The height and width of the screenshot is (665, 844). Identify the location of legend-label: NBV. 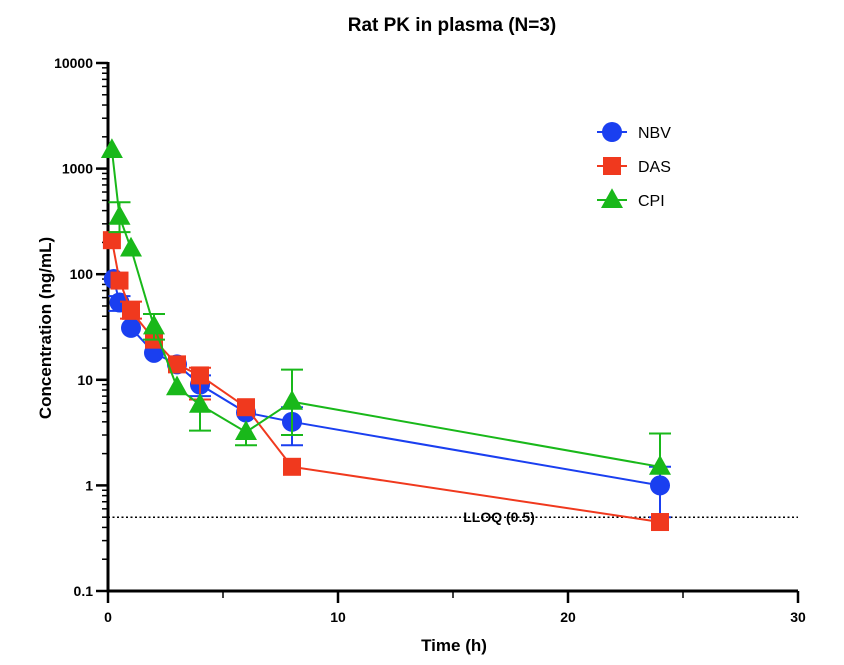
(654, 133).